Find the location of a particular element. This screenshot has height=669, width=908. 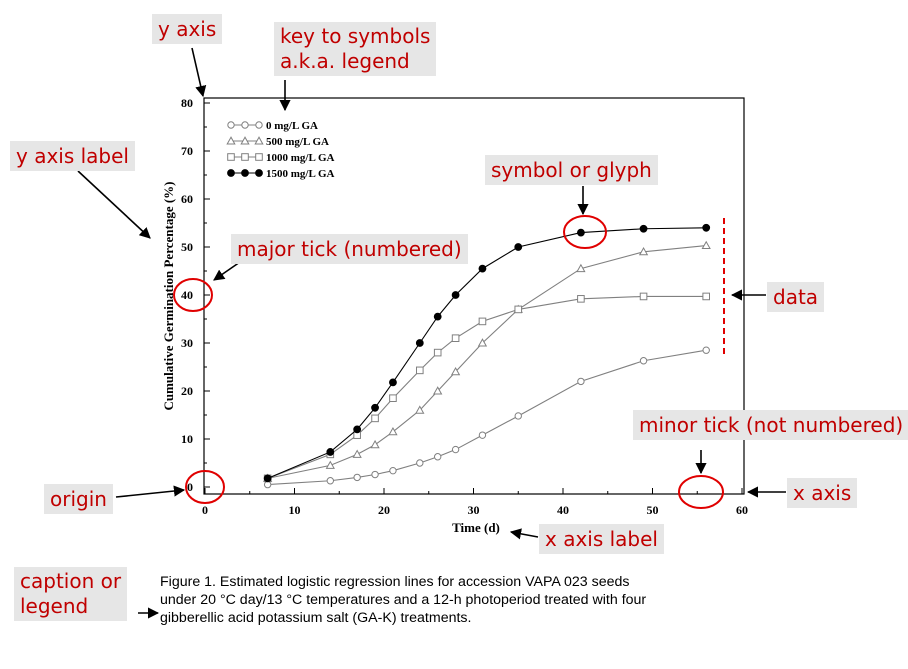

y-tick-label: 0 is located at coordinates (190, 487).